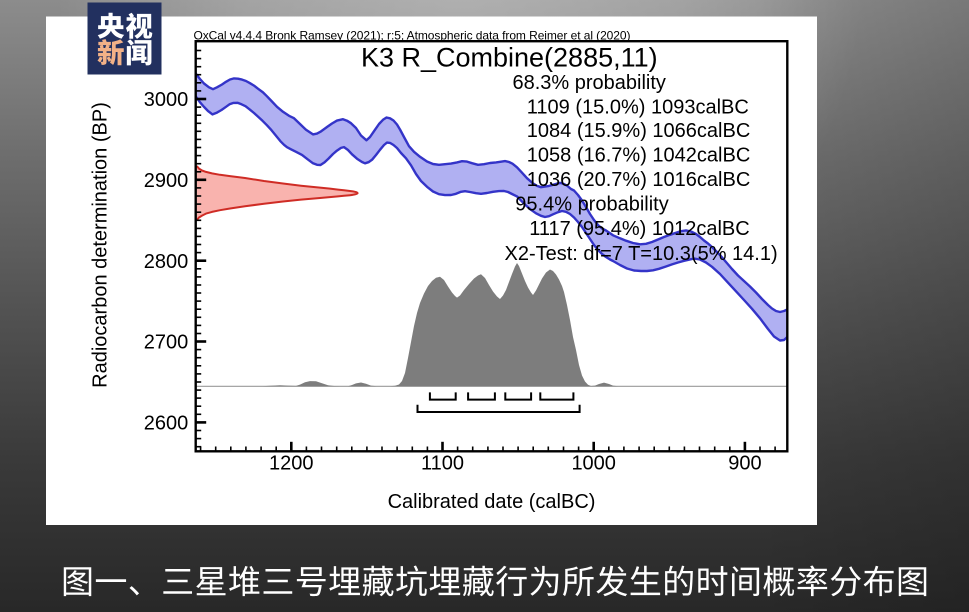 The height and width of the screenshot is (612, 969). Describe the element at coordinates (589, 83) in the screenshot. I see `svg-text: 68.3% probability` at that location.